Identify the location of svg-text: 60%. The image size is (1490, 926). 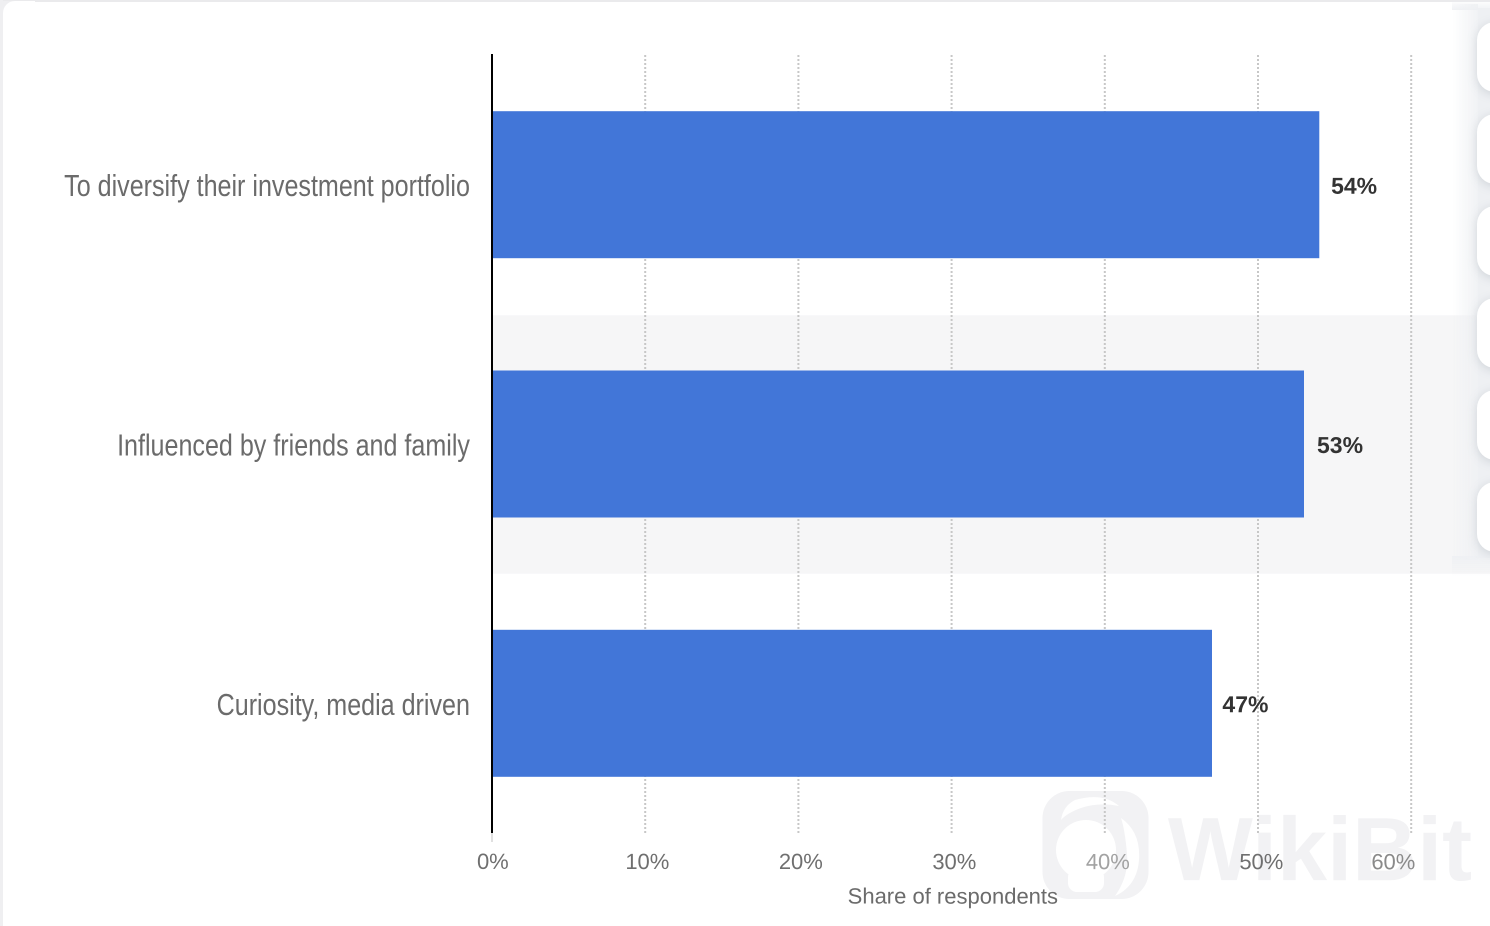
(1393, 861).